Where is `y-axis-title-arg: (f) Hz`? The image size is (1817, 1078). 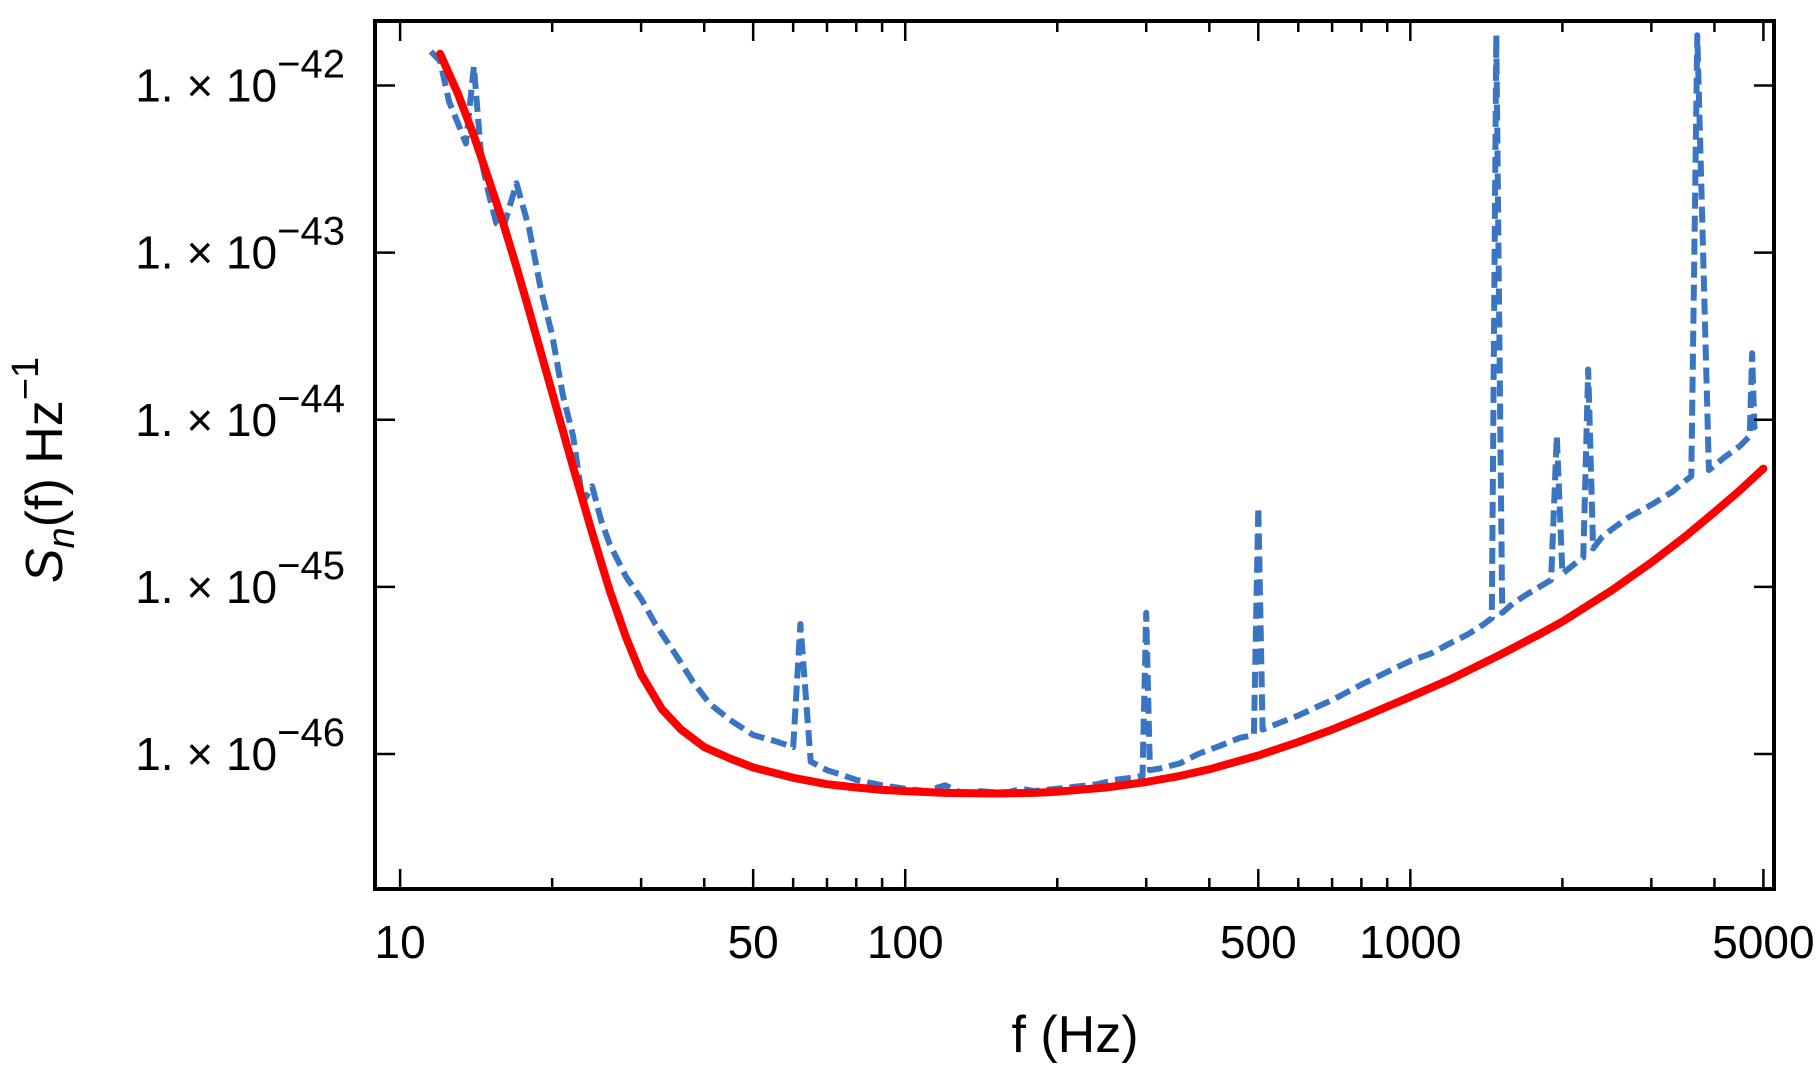 y-axis-title-arg: (f) Hz is located at coordinates (45, 463).